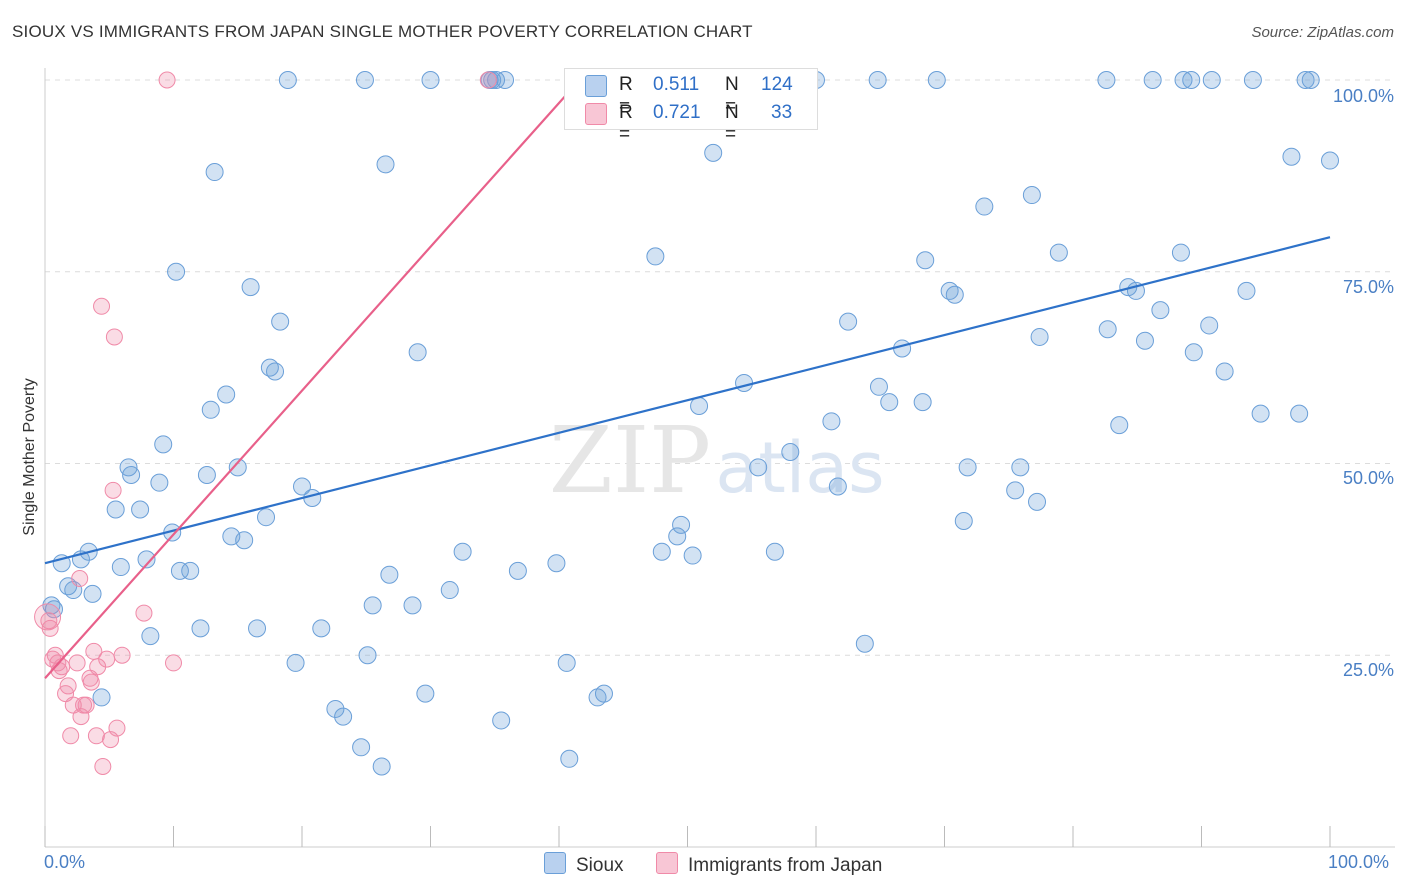  I want to click on x-tick-label-max: 100.0%, so click(1359, 862).